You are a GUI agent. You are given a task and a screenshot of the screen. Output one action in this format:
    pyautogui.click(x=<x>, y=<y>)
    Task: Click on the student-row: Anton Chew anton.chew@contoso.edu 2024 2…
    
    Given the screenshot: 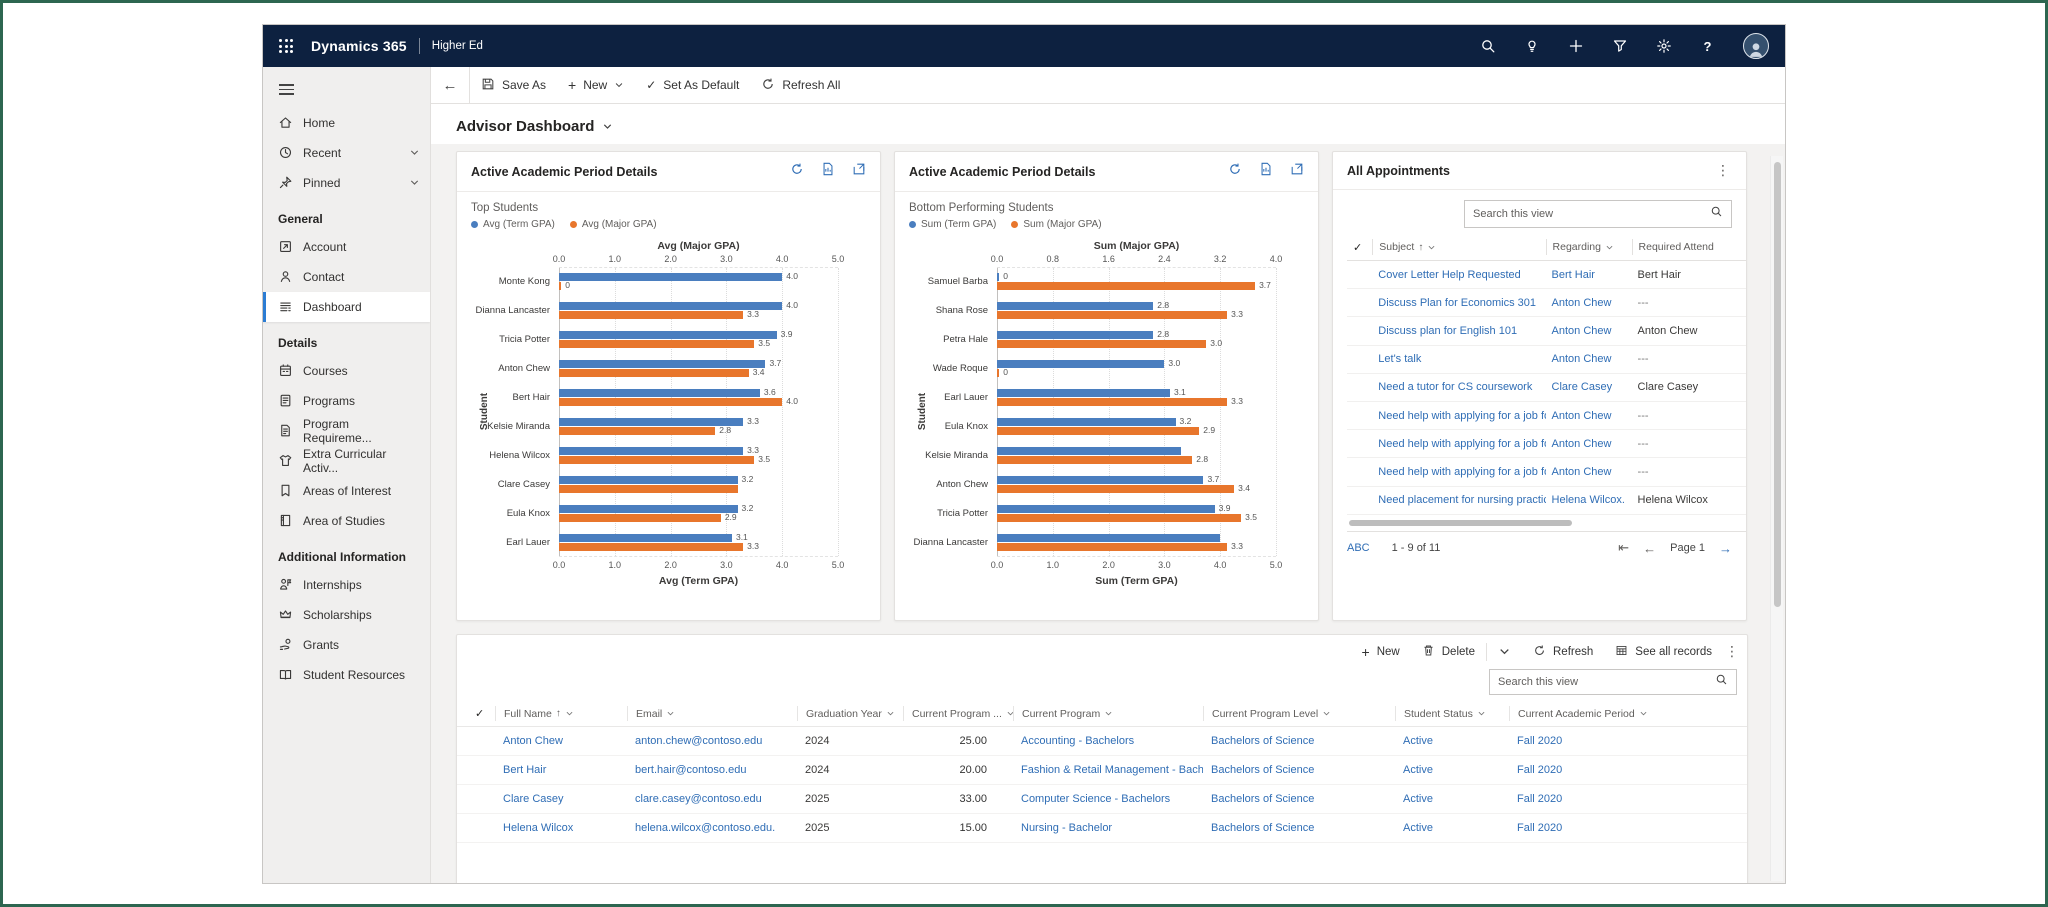 What is the action you would take?
    pyautogui.click(x=1102, y=741)
    